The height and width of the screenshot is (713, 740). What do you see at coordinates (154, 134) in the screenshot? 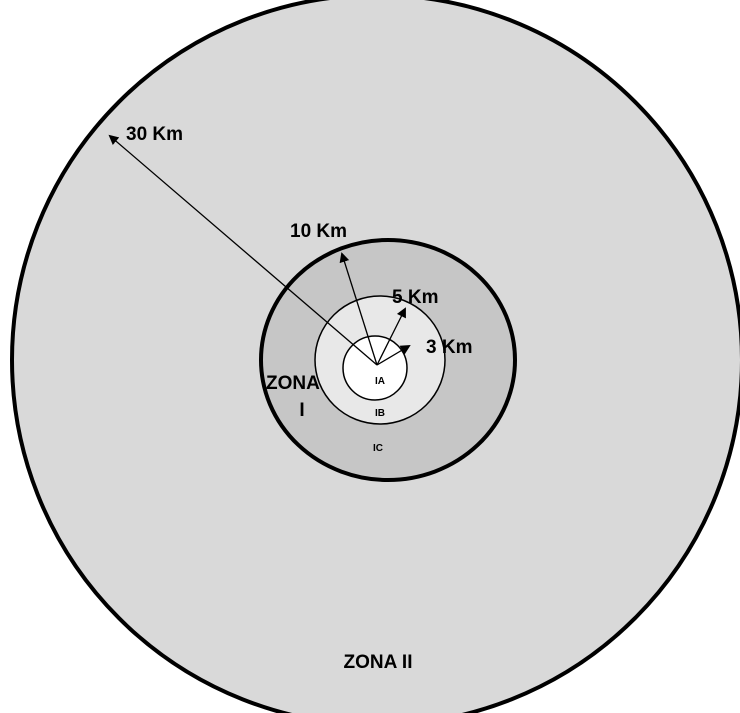
I see `radius-label: 30 Km` at bounding box center [154, 134].